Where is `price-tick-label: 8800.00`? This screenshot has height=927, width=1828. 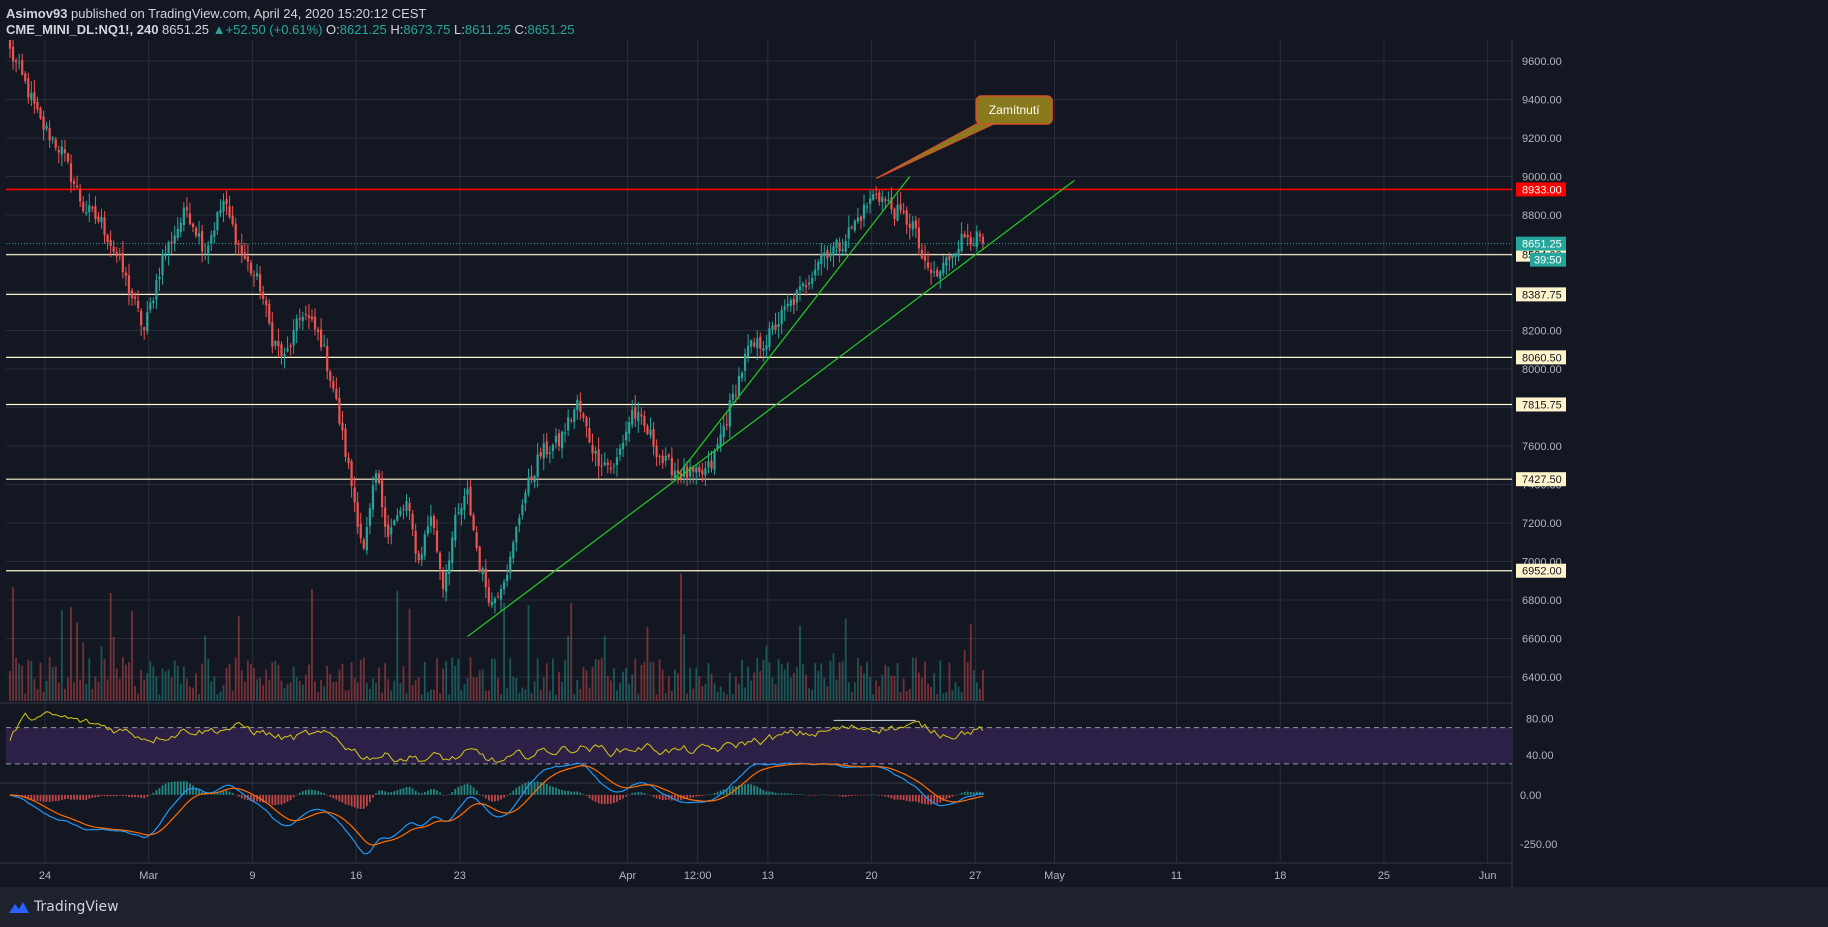 price-tick-label: 8800.00 is located at coordinates (1542, 216).